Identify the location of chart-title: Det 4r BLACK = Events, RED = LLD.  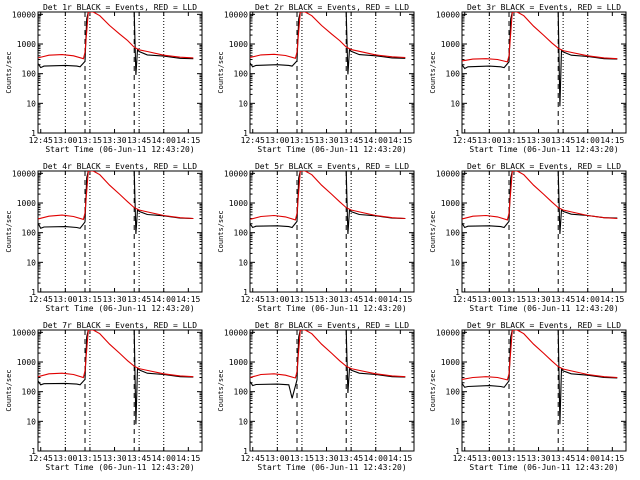
(120, 166).